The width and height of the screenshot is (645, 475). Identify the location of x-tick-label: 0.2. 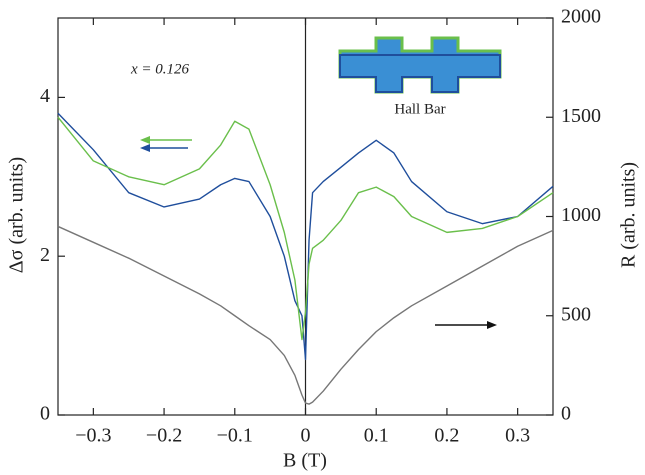
(446, 436).